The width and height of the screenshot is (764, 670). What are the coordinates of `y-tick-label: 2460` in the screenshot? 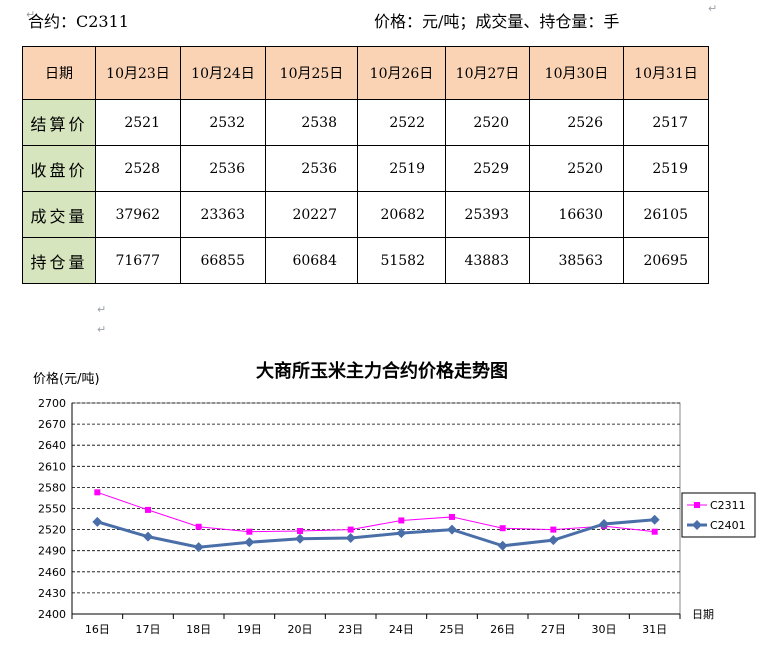 It's located at (52, 572).